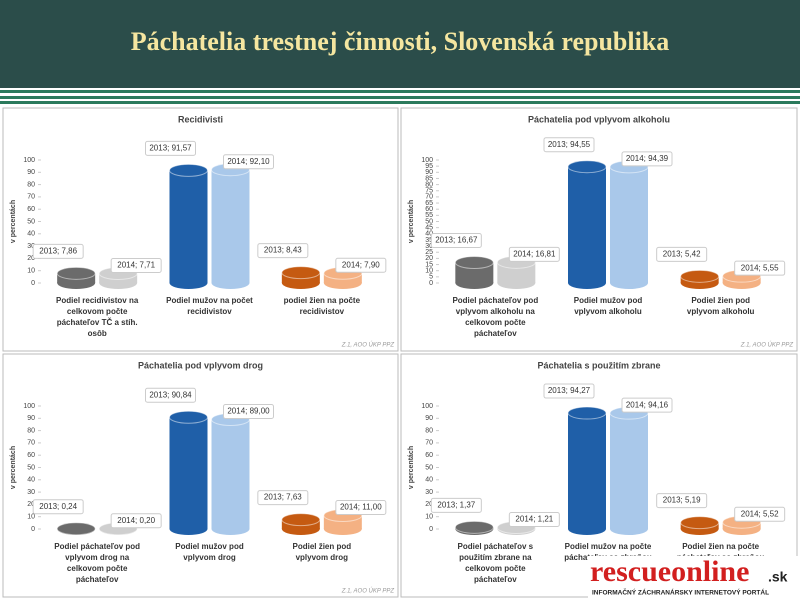  What do you see at coordinates (682, 500) in the screenshot?
I see `value-label: 2013; 5,19` at bounding box center [682, 500].